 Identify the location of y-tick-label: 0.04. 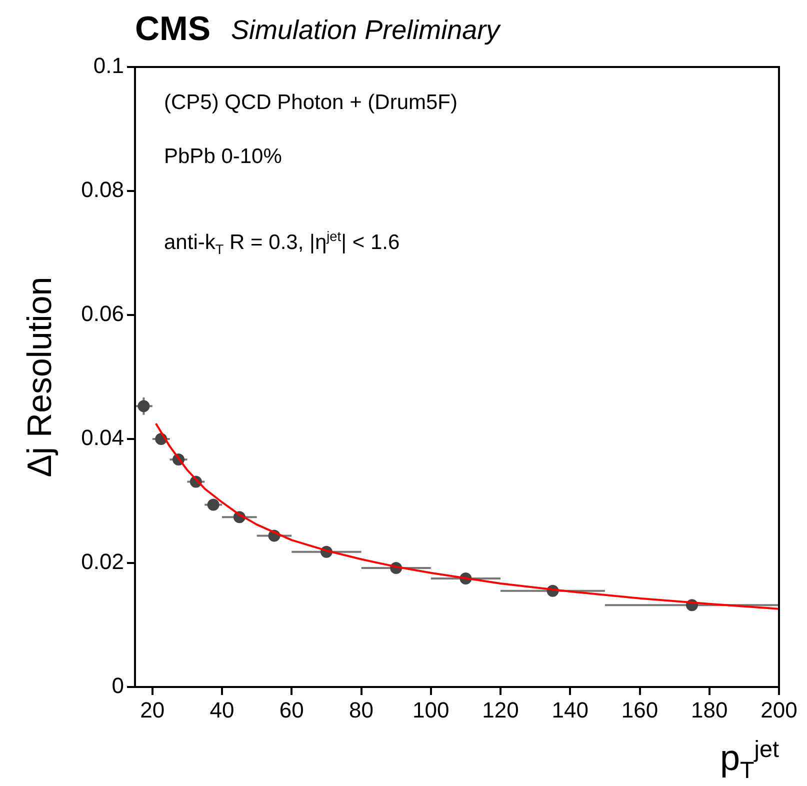
(102, 437).